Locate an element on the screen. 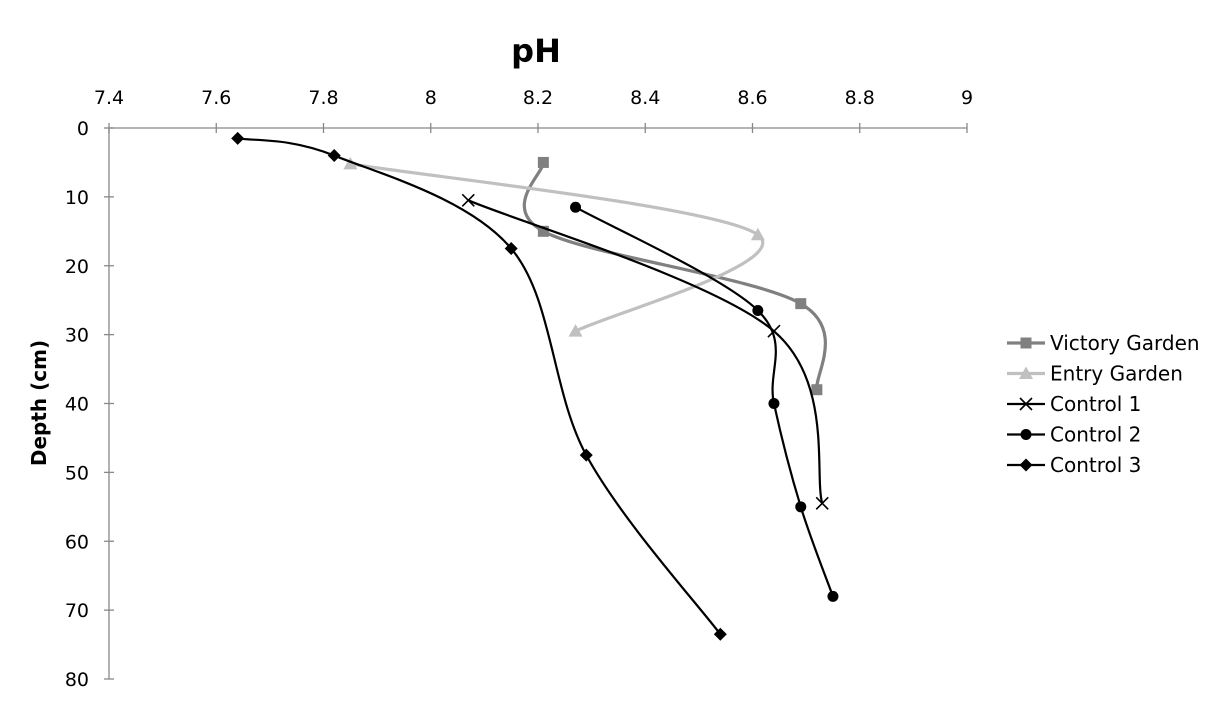 The height and width of the screenshot is (703, 1231). series-entry-garden is located at coordinates (554, 246).